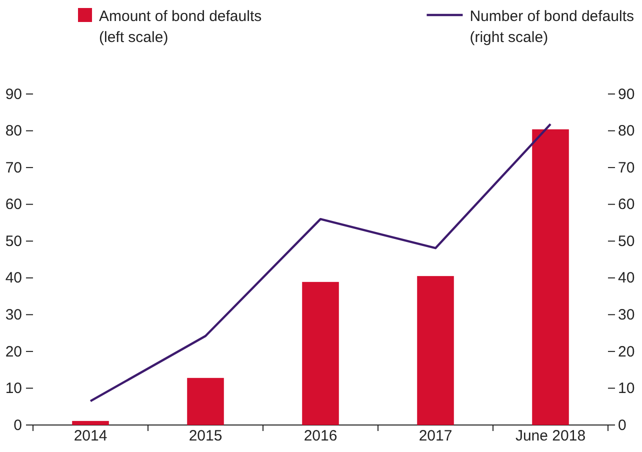  I want to click on x-tick-label: 2016, so click(321, 436).